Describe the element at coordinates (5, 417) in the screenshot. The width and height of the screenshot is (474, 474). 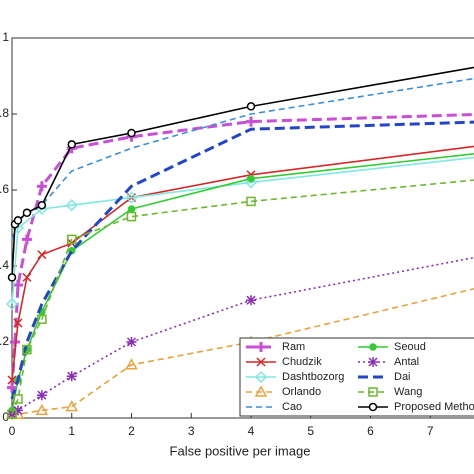
I see `y-tick-label: 0` at that location.